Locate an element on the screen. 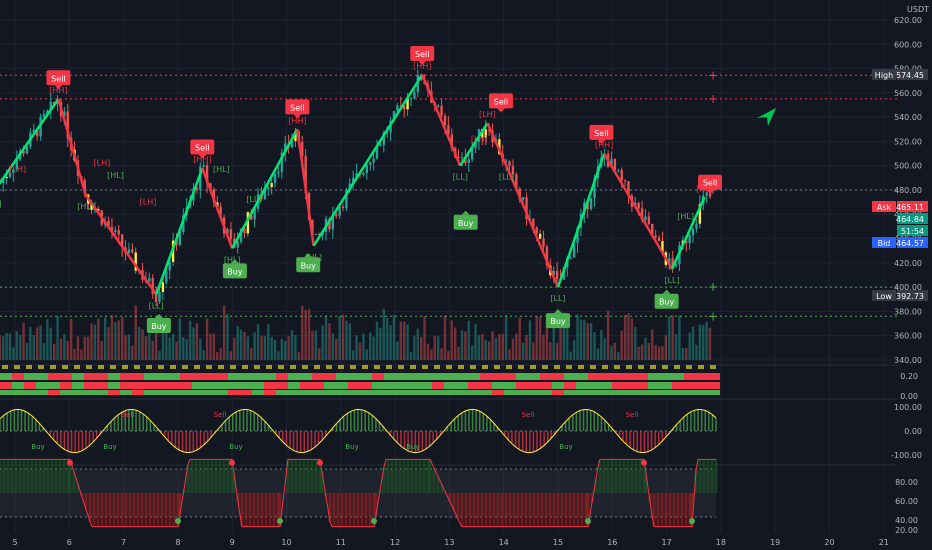  price-label-current: 51:54 is located at coordinates (912, 230).